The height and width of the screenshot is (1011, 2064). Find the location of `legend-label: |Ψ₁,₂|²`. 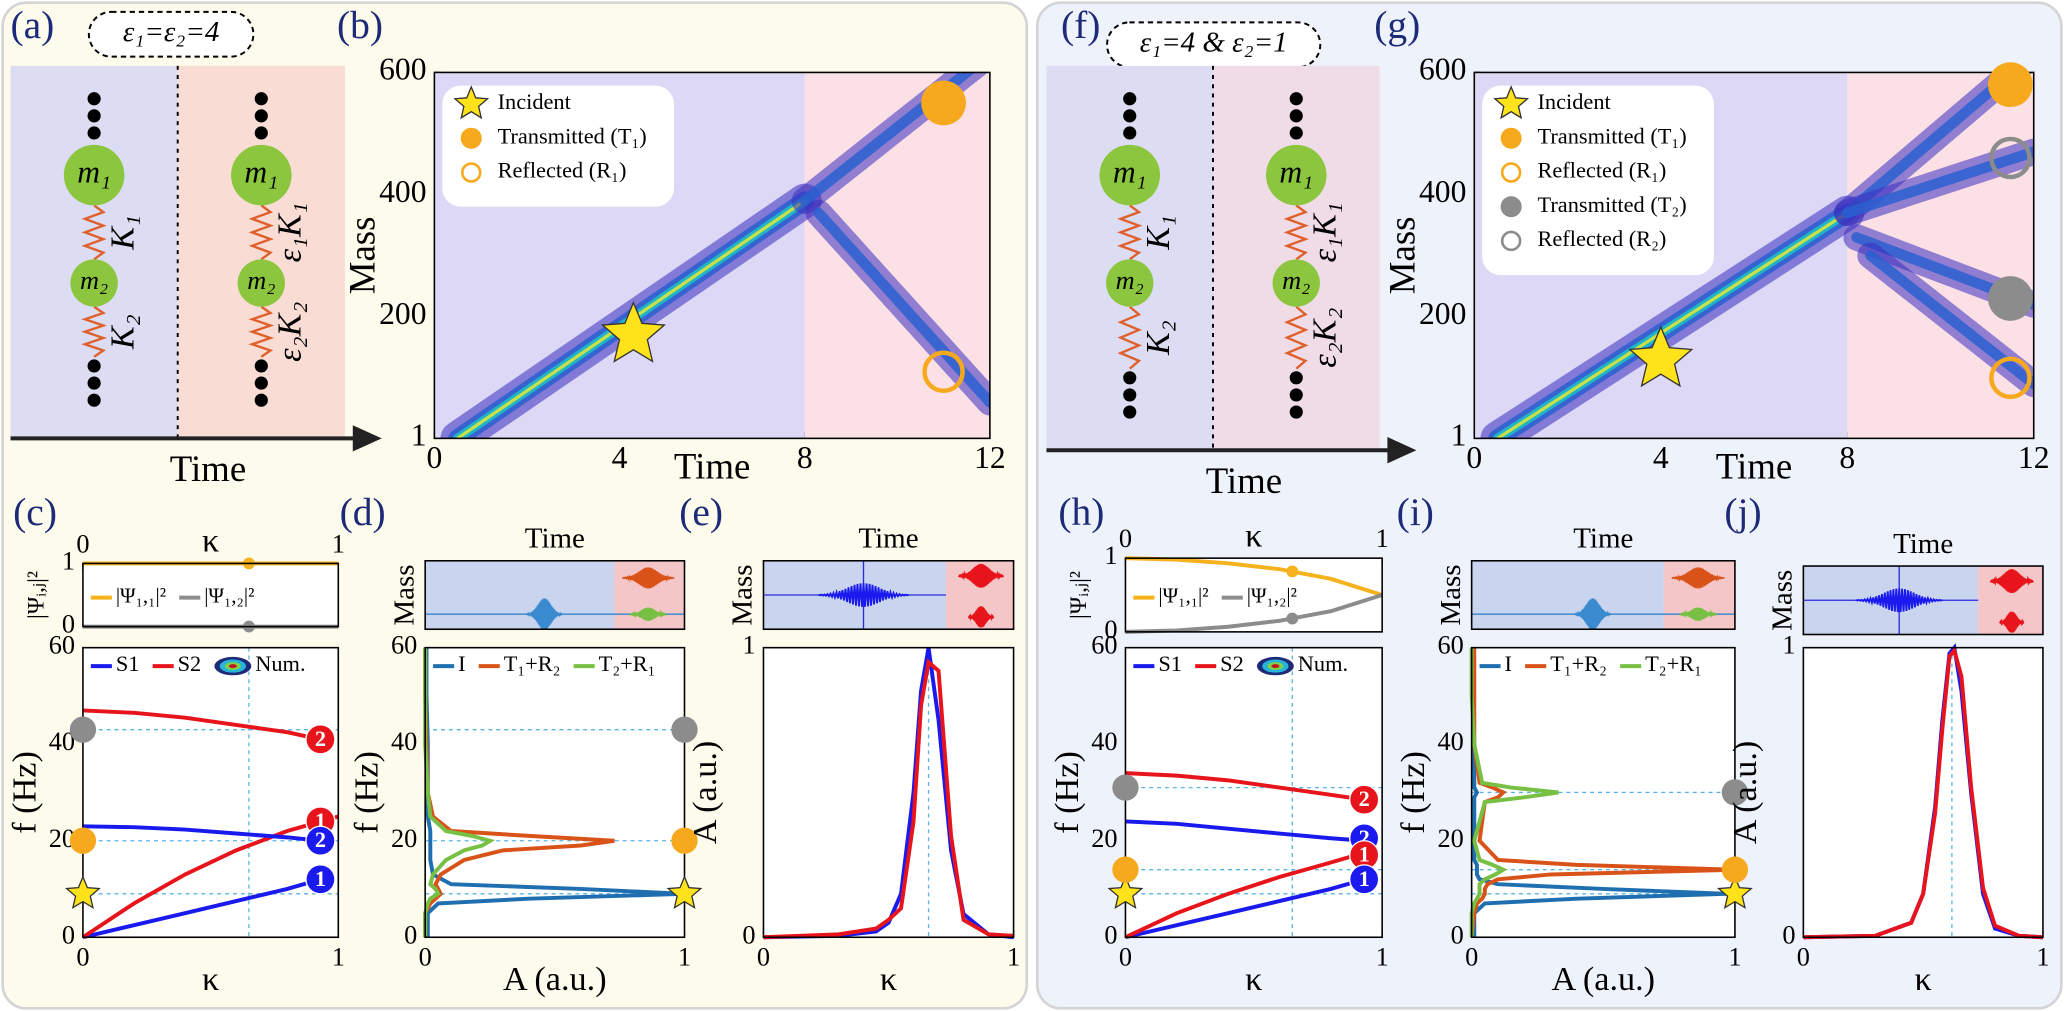

legend-label: |Ψ₁,₂|² is located at coordinates (229, 595).